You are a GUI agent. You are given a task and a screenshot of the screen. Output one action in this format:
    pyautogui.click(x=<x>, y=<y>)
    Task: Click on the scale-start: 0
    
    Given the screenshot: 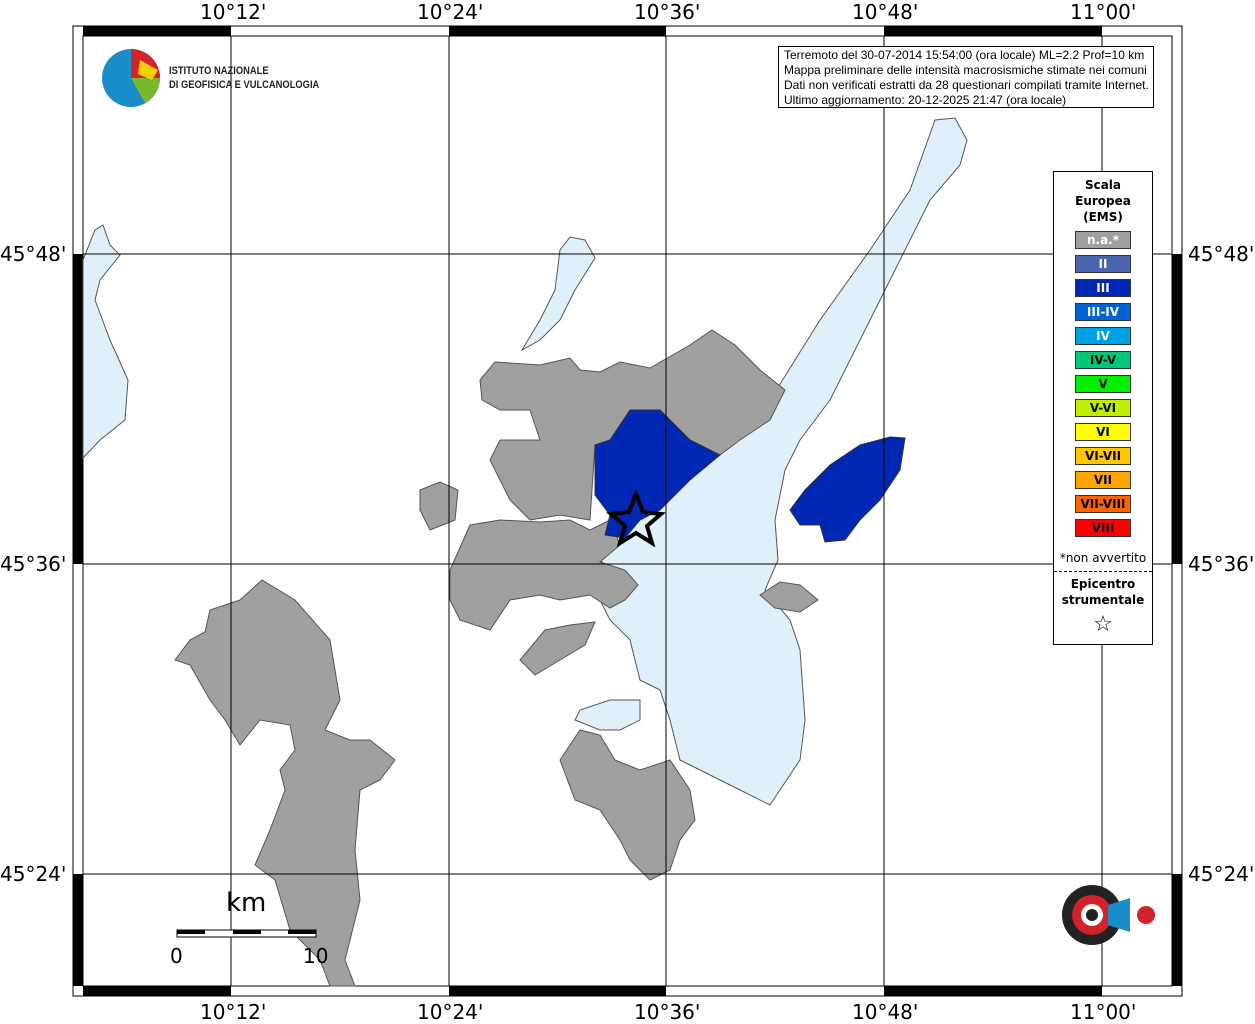 What is the action you would take?
    pyautogui.click(x=176, y=956)
    